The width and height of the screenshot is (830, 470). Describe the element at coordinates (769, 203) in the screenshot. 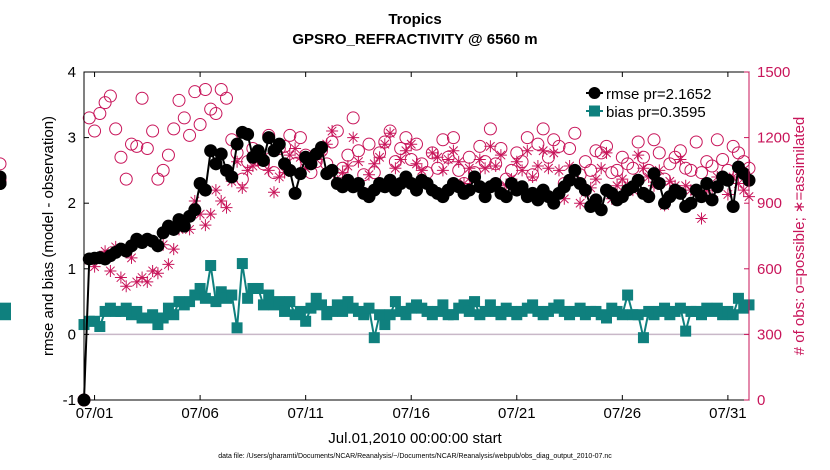

I see `y-right-tick-label: 900` at that location.